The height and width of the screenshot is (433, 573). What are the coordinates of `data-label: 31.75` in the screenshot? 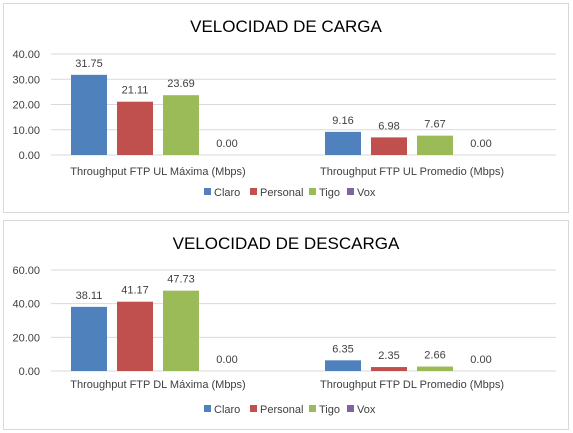 It's located at (89, 64).